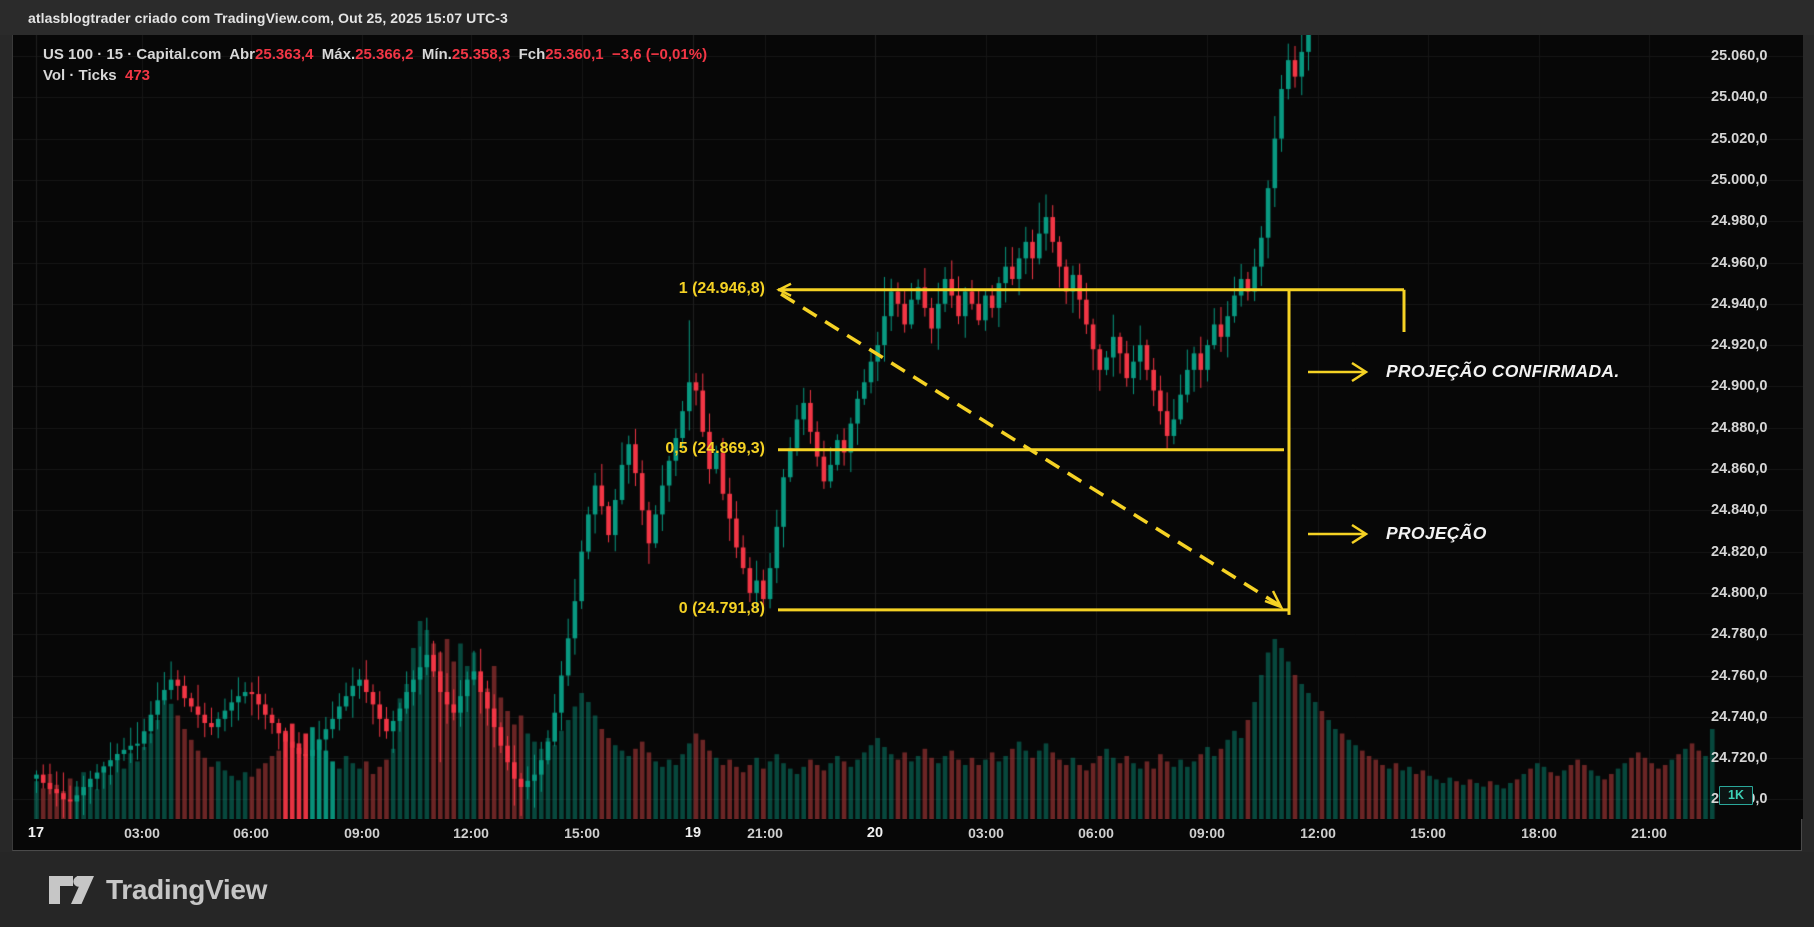  I want to click on change-value: −3,6 (−0,01%), so click(660, 54).